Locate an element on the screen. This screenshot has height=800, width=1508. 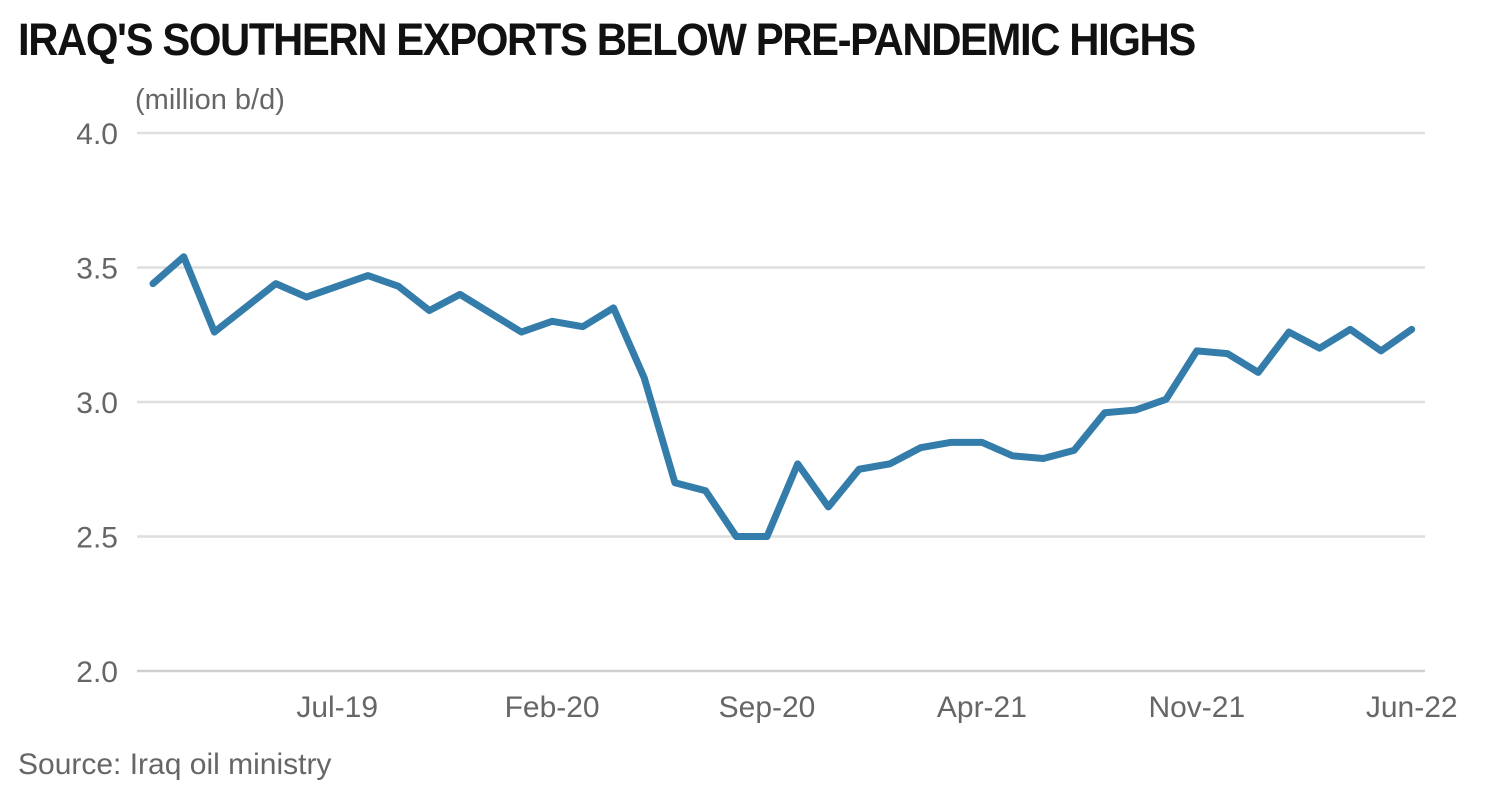
y-tick-label: 2.0 is located at coordinates (97, 672).